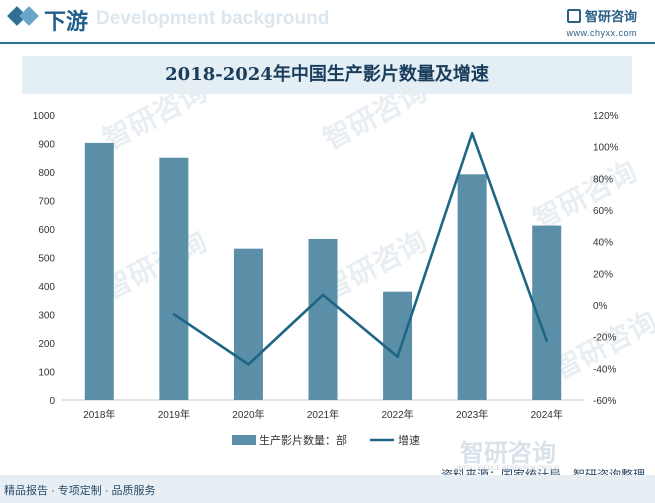 This screenshot has height=503, width=655. I want to click on legend-label-bars: 生产影片数量：部, so click(303, 440).